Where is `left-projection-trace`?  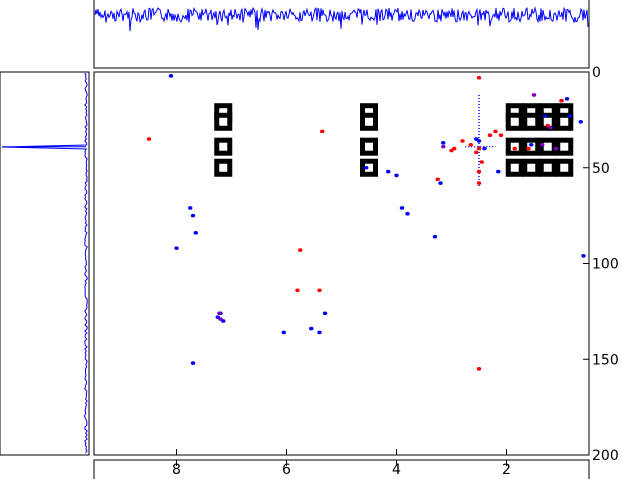
left-projection-trace is located at coordinates (44, 263).